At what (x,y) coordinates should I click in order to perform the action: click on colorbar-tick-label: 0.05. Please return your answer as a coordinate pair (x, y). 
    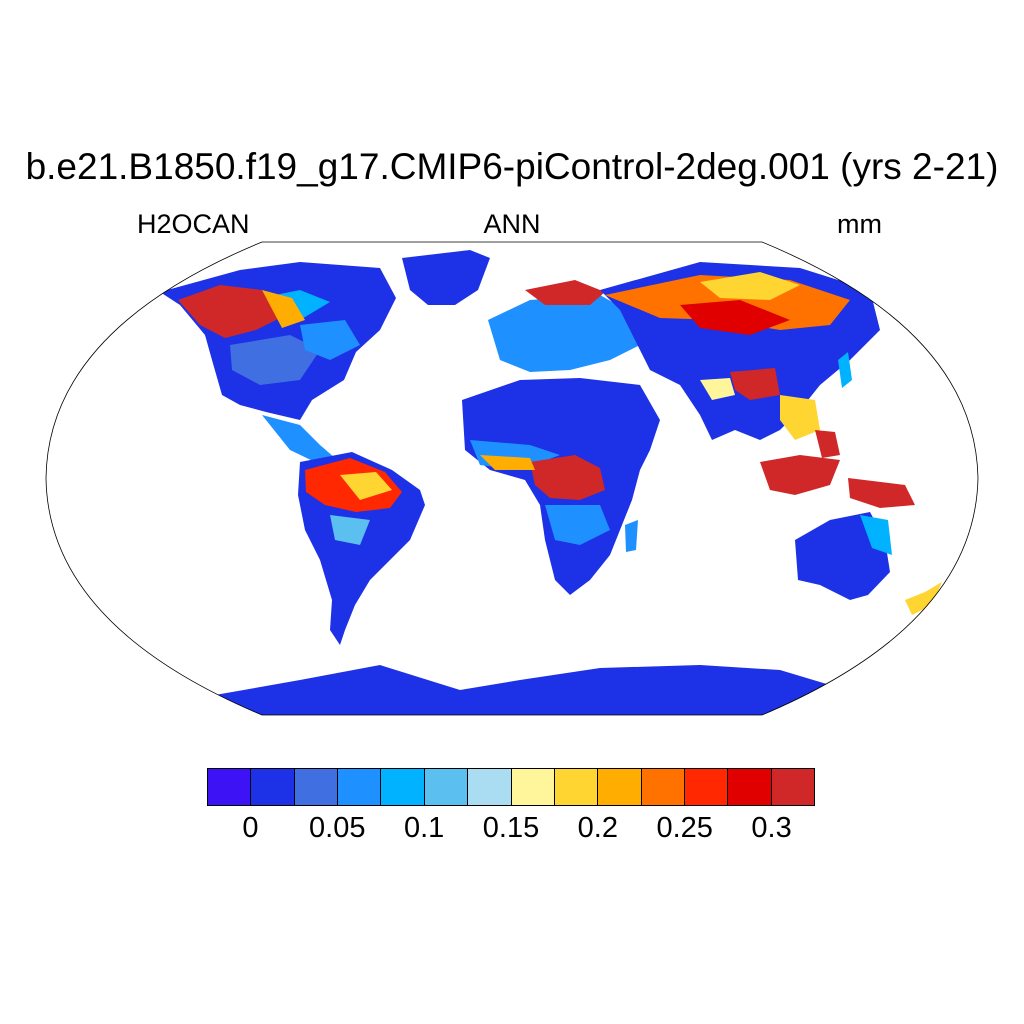
    Looking at the image, I should click on (337, 828).